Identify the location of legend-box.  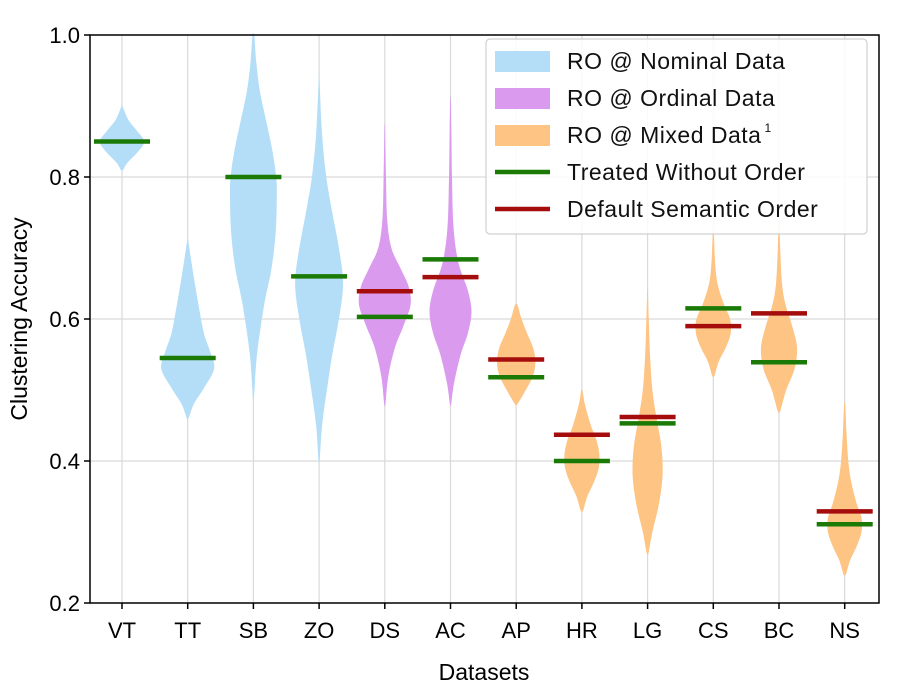
(676, 136).